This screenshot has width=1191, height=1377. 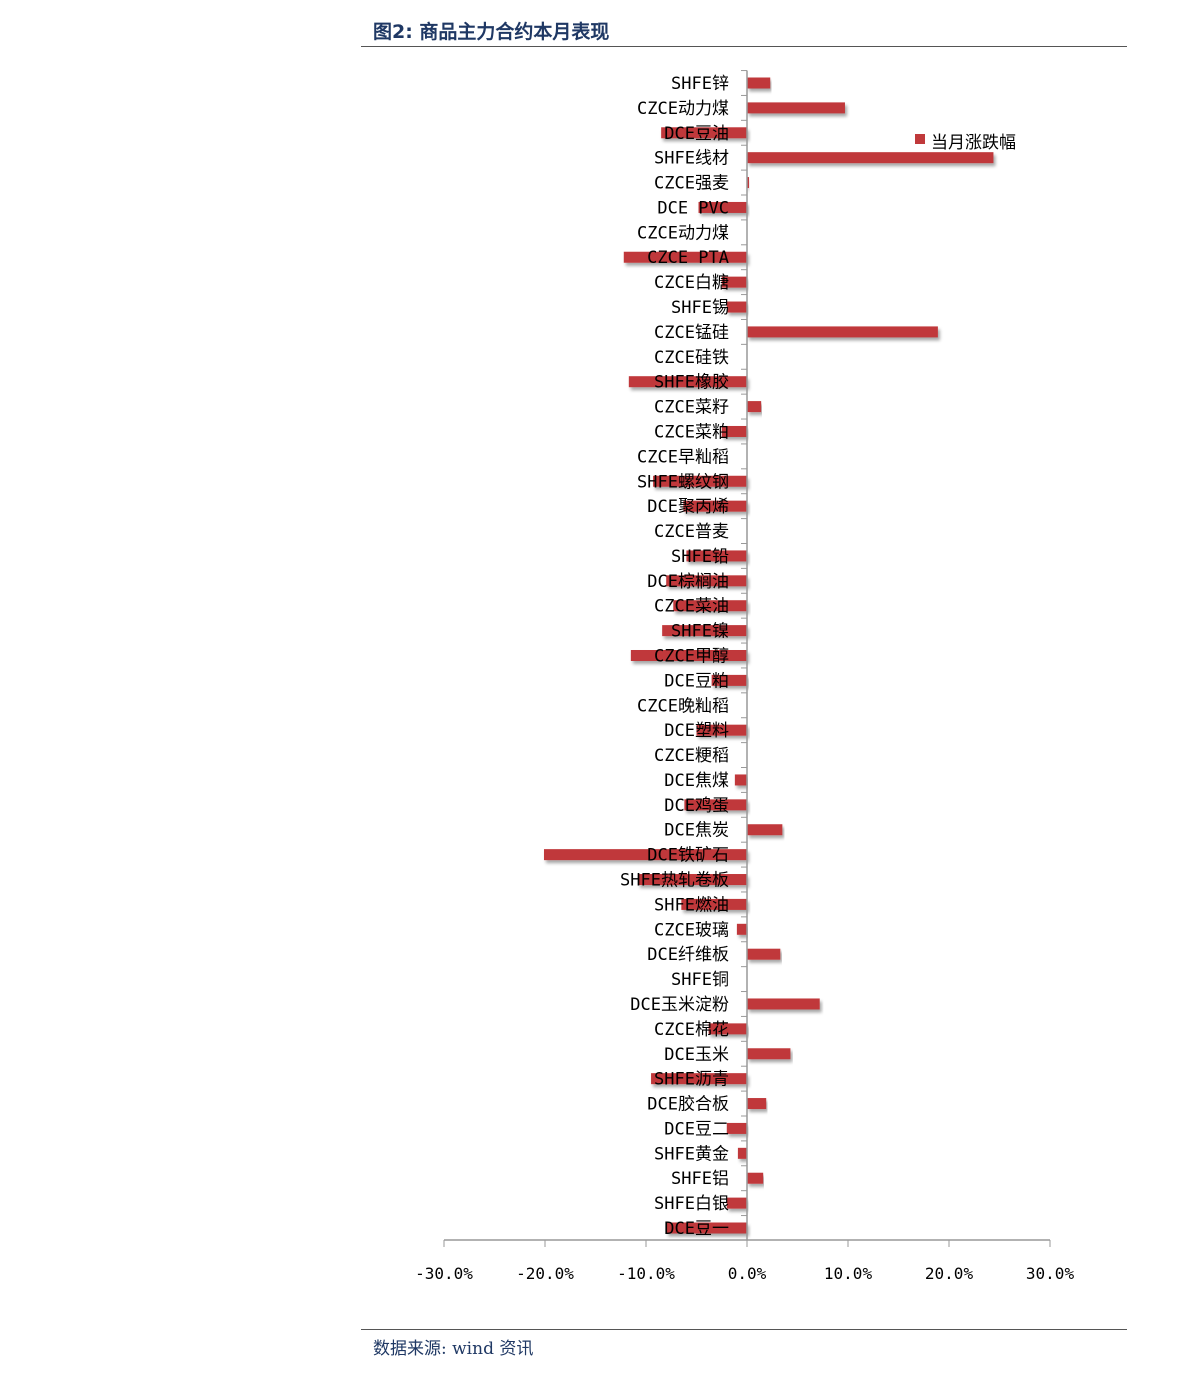 I want to click on category-label: CZCE白糖, so click(x=691, y=283).